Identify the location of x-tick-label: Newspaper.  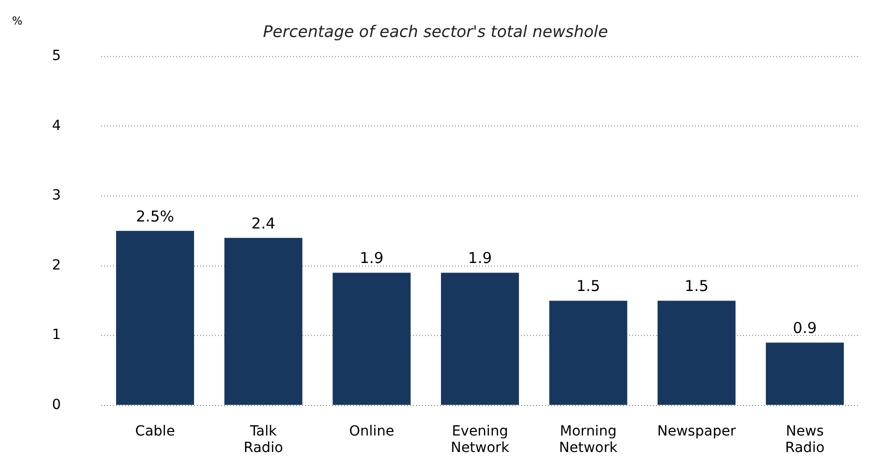
(696, 431).